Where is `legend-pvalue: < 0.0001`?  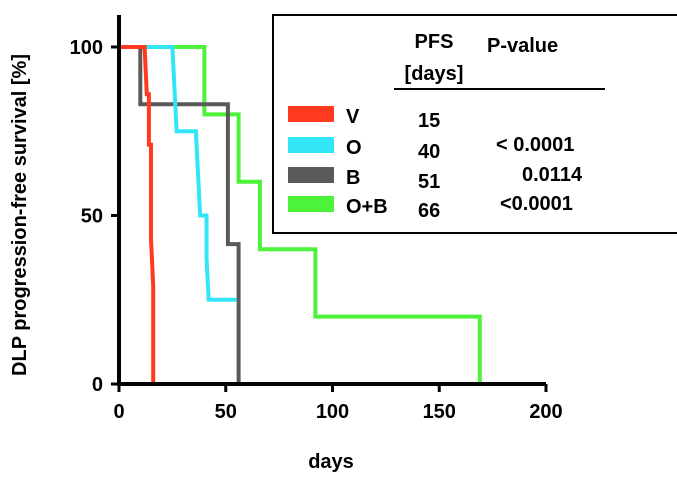 legend-pvalue: < 0.0001 is located at coordinates (535, 145).